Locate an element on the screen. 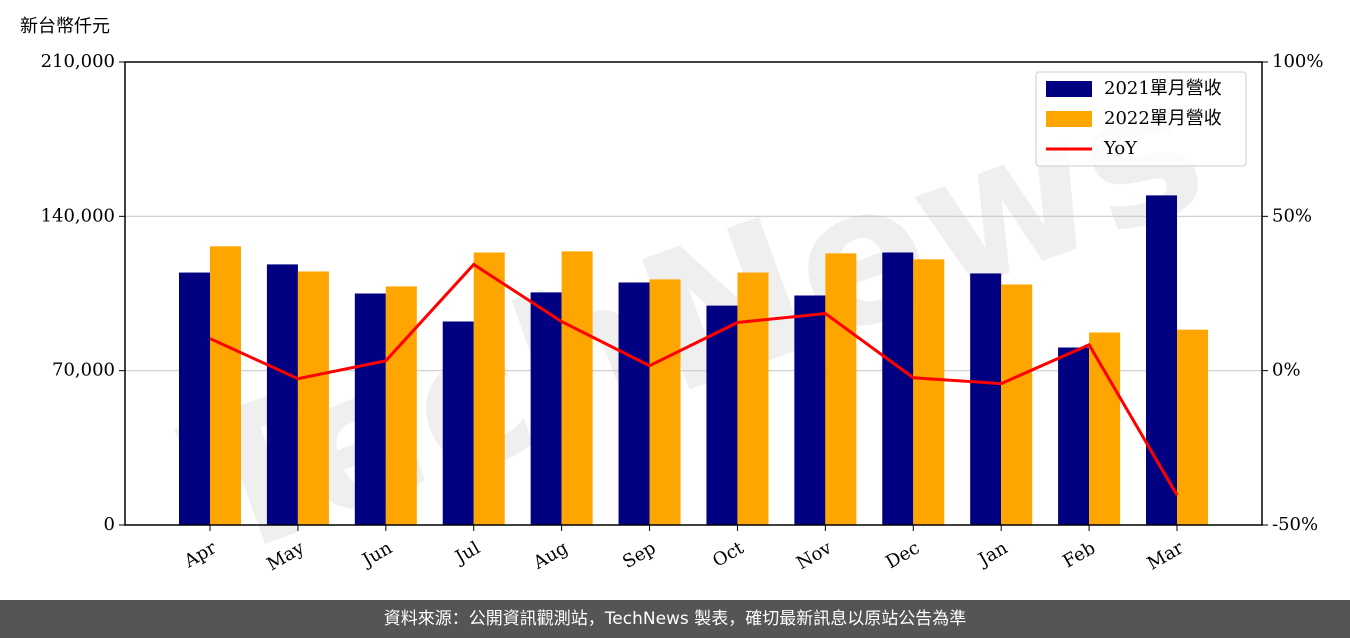 Image resolution: width=1350 pixels, height=638 pixels. legend: 2021單月營收 2022單月營收 YoY is located at coordinates (1141, 119).